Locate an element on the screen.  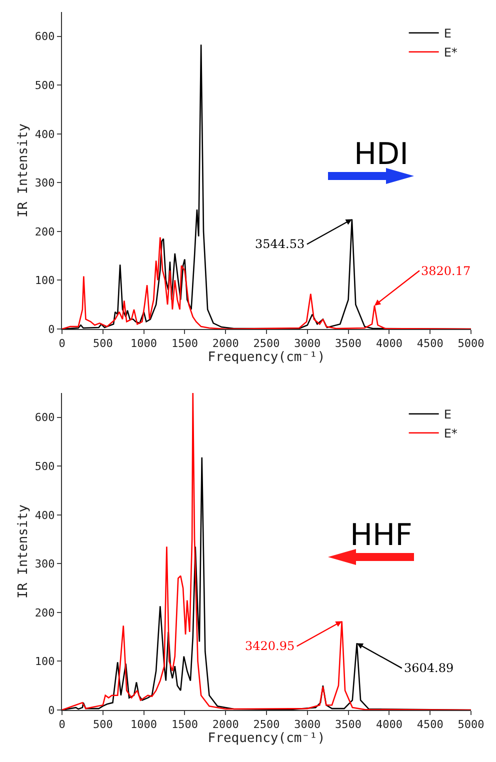
annotation: HHF is located at coordinates (381, 535).